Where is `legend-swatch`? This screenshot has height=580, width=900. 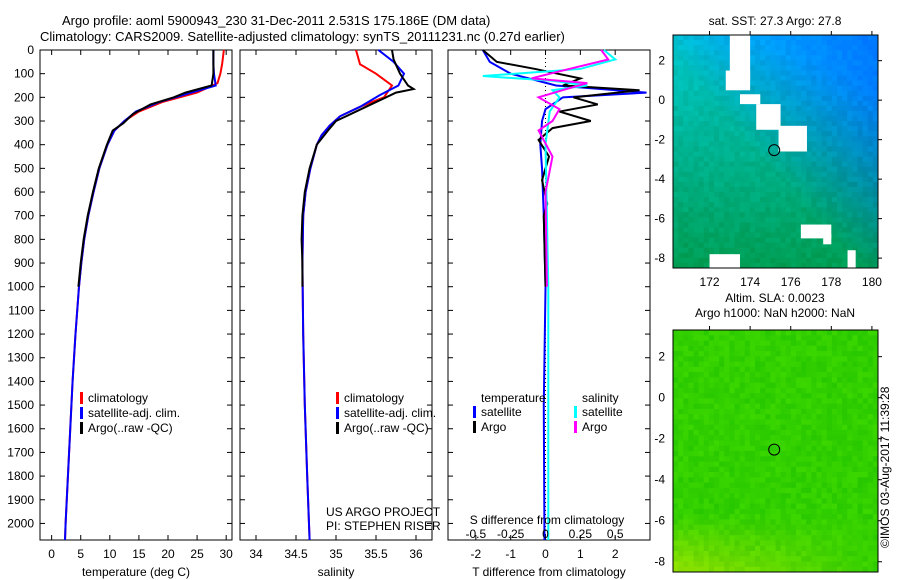 legend-swatch is located at coordinates (337, 398).